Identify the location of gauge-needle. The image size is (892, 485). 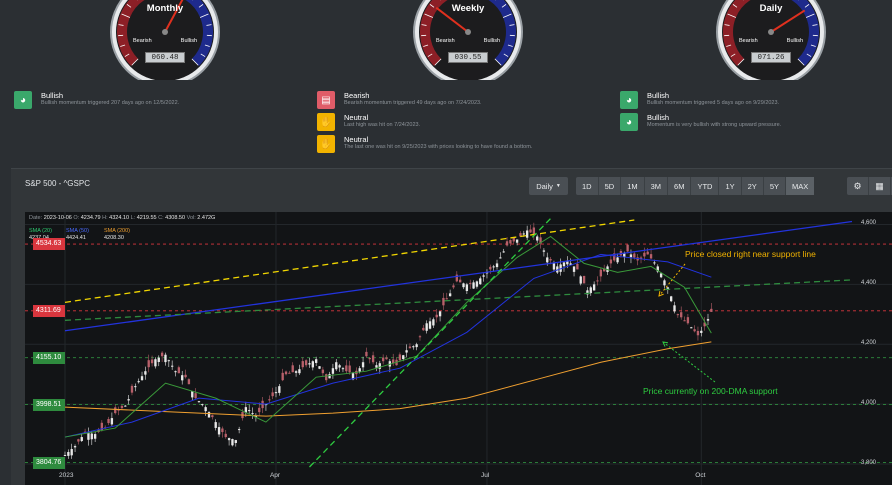
(452, 19).